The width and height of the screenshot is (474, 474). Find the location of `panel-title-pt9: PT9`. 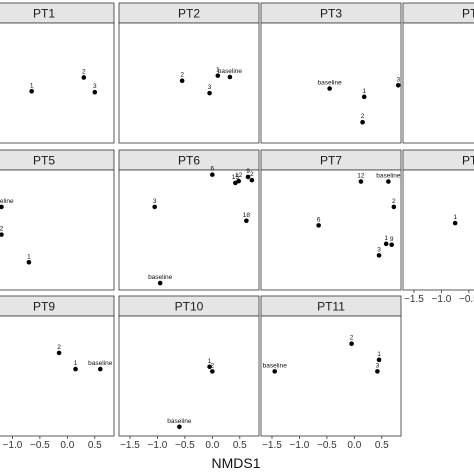

panel-title-pt9: PT9 is located at coordinates (44, 307).